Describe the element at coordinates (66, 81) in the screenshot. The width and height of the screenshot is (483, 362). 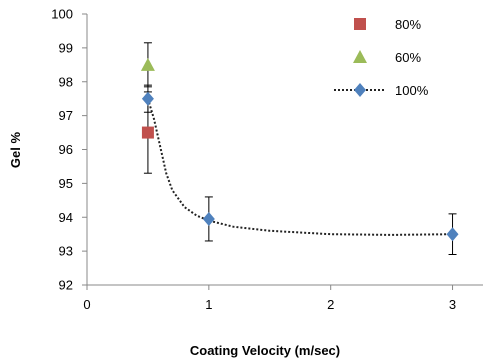
I see `y-tick-label: 98` at that location.